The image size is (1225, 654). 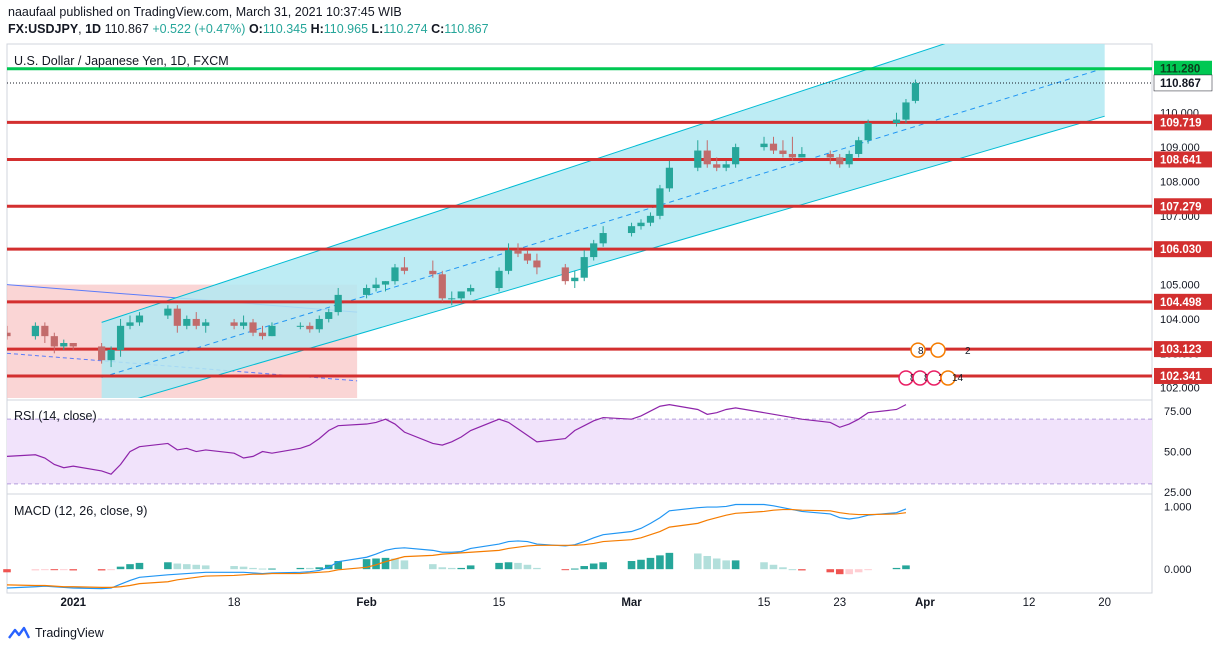 I want to click on level-axis-label: 102.341, so click(x=1181, y=377).